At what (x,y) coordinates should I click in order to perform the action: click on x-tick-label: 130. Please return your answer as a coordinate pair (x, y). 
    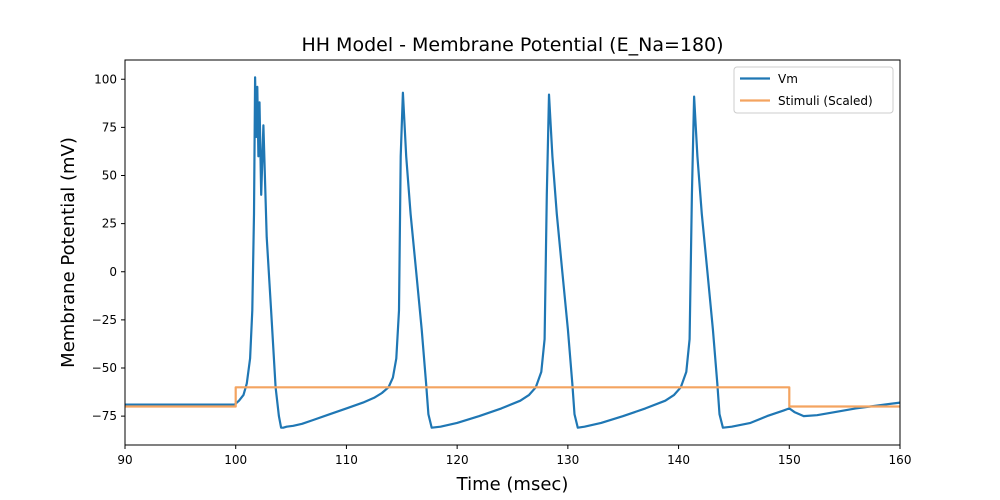
    Looking at the image, I should click on (567, 460).